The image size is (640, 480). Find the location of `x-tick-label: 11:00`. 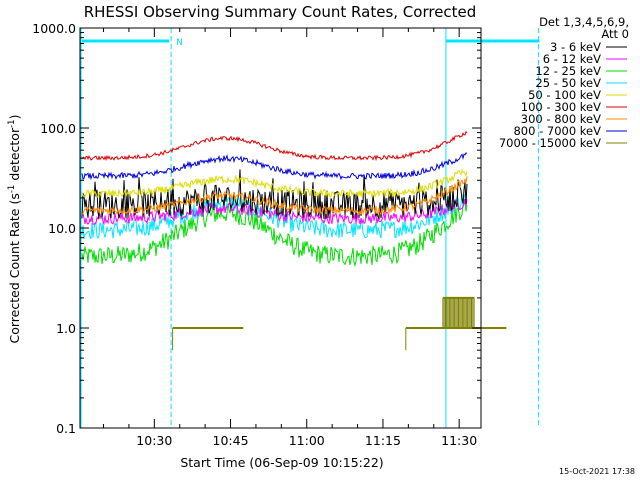

x-tick-label: 11:00 is located at coordinates (307, 440).